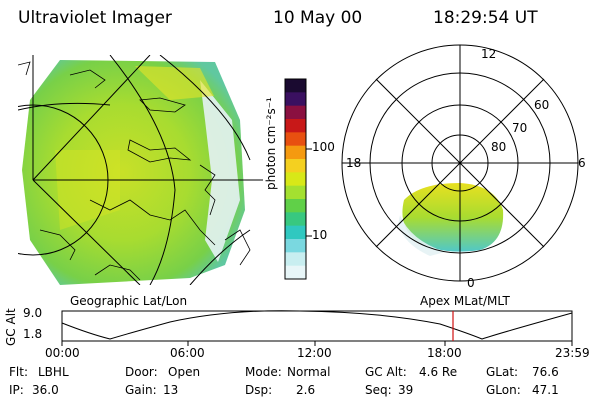 This screenshot has width=600, height=400. I want to click on mlt-label-0: 0, so click(471, 283).